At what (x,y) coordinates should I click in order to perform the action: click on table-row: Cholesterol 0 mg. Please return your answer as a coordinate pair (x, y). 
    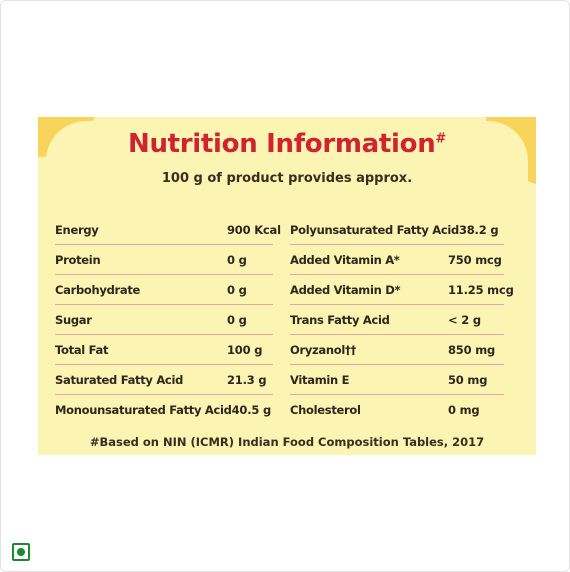
    Looking at the image, I should click on (397, 409).